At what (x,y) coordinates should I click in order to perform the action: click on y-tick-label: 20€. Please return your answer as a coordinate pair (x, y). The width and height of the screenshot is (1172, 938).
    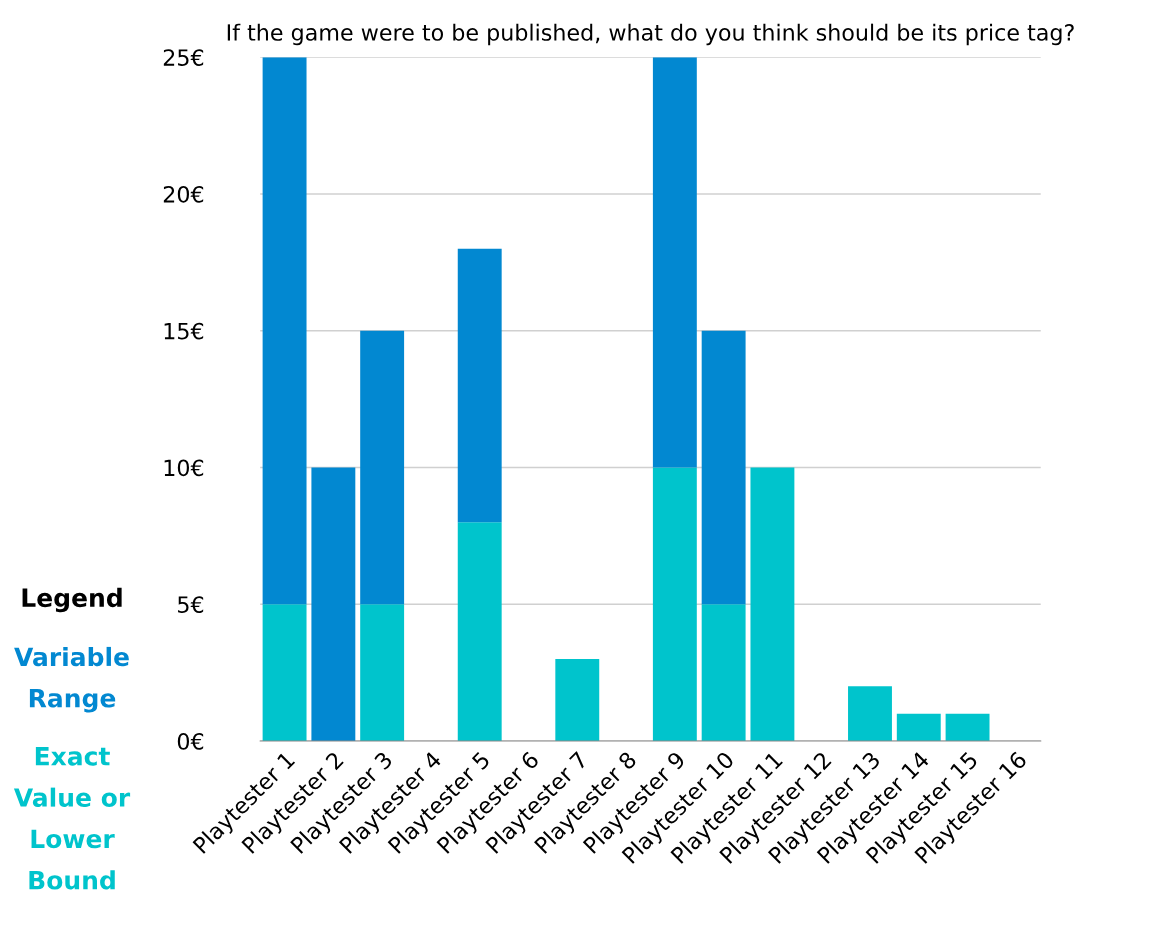
    Looking at the image, I should click on (183, 194).